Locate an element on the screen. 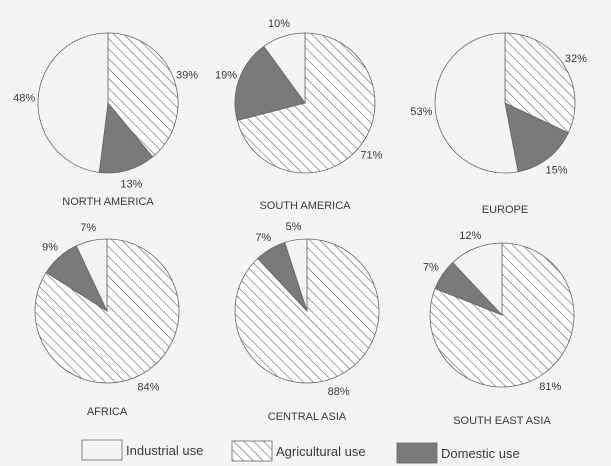 The image size is (611, 466). pie-south-america: 71% 19% 10% SOUTH AMERICA is located at coordinates (299, 115).